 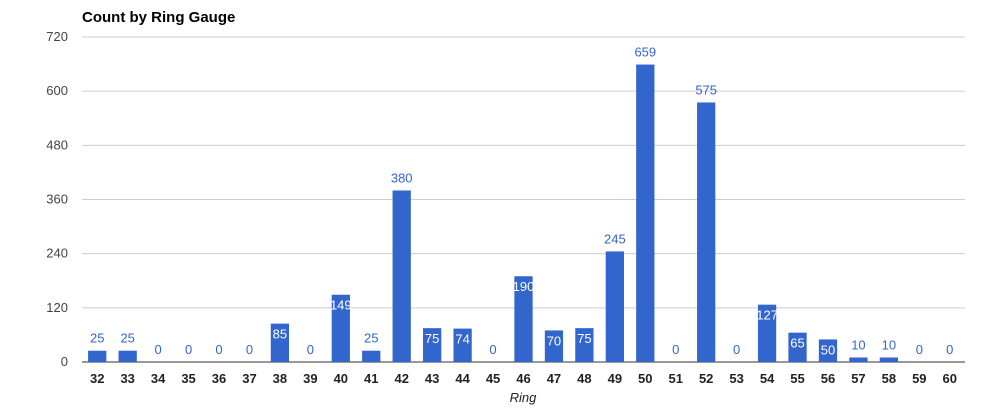 I want to click on y-tick-label: 0, so click(x=64, y=361).